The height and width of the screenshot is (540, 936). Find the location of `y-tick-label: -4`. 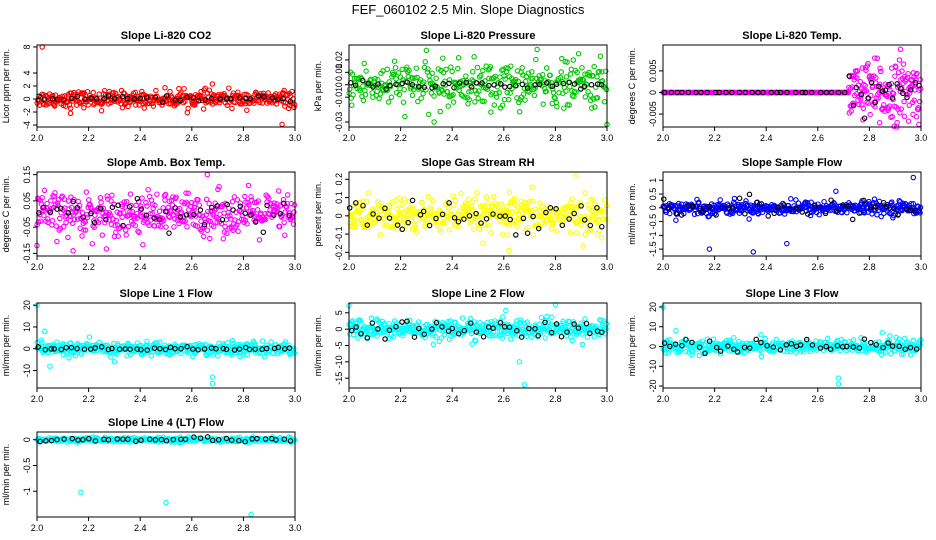

y-tick-label: -4 is located at coordinates (27, 125).